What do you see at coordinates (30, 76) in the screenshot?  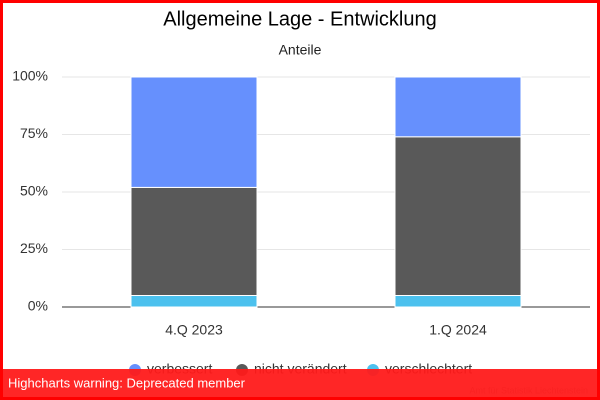 I see `y-tick-label: 100%` at bounding box center [30, 76].